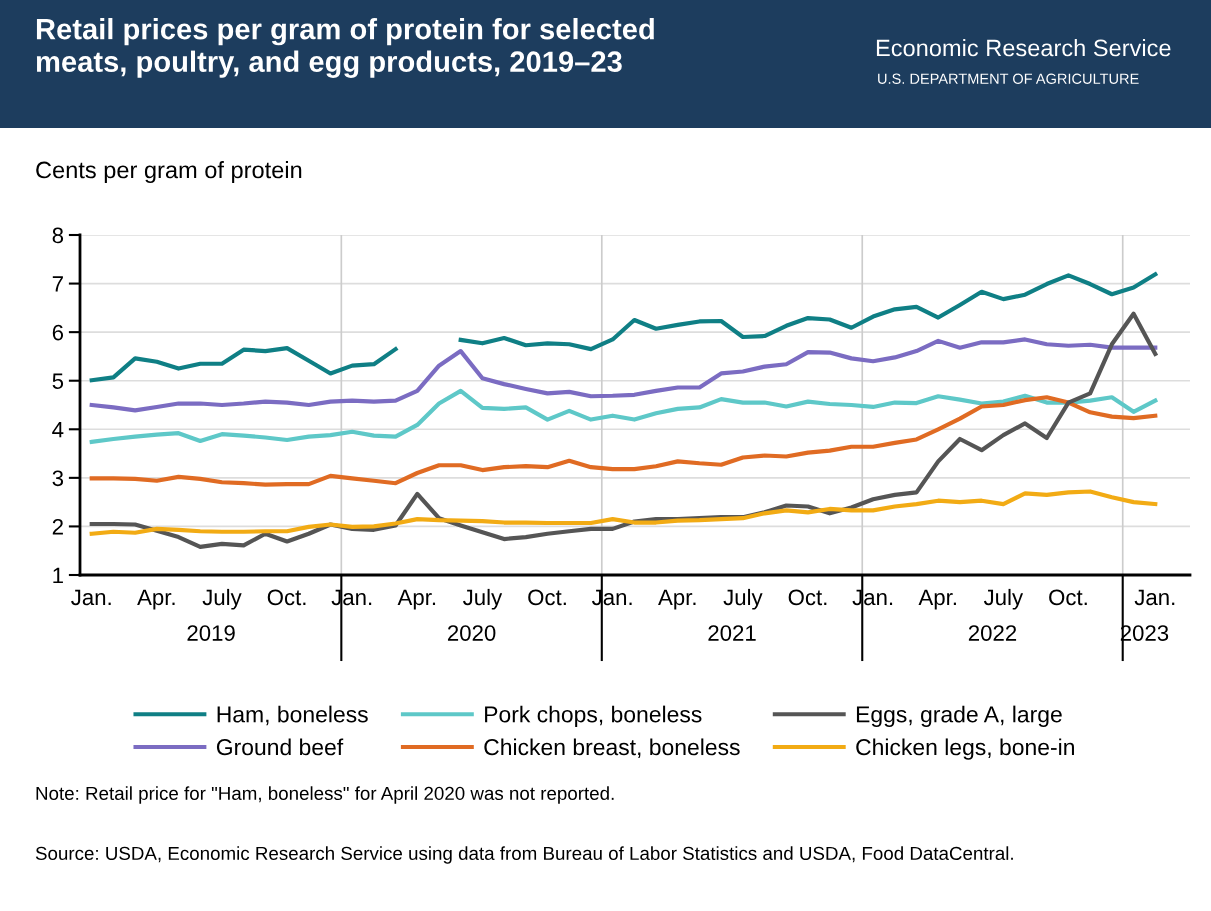 The image size is (1211, 911). What do you see at coordinates (292, 715) in the screenshot?
I see `legend-label: Ham, boneless` at bounding box center [292, 715].